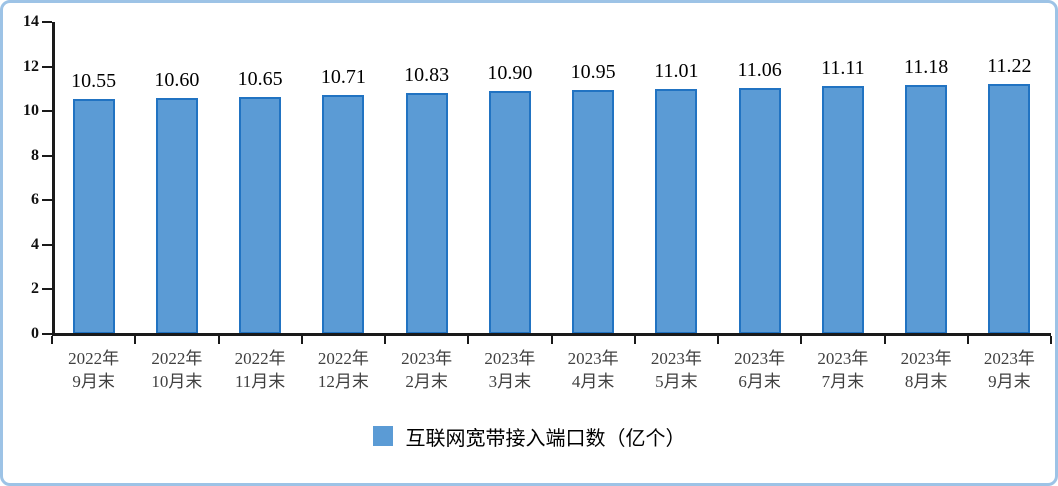  What do you see at coordinates (843, 370) in the screenshot?
I see `x-category-label: 2023年 7月末` at bounding box center [843, 370].